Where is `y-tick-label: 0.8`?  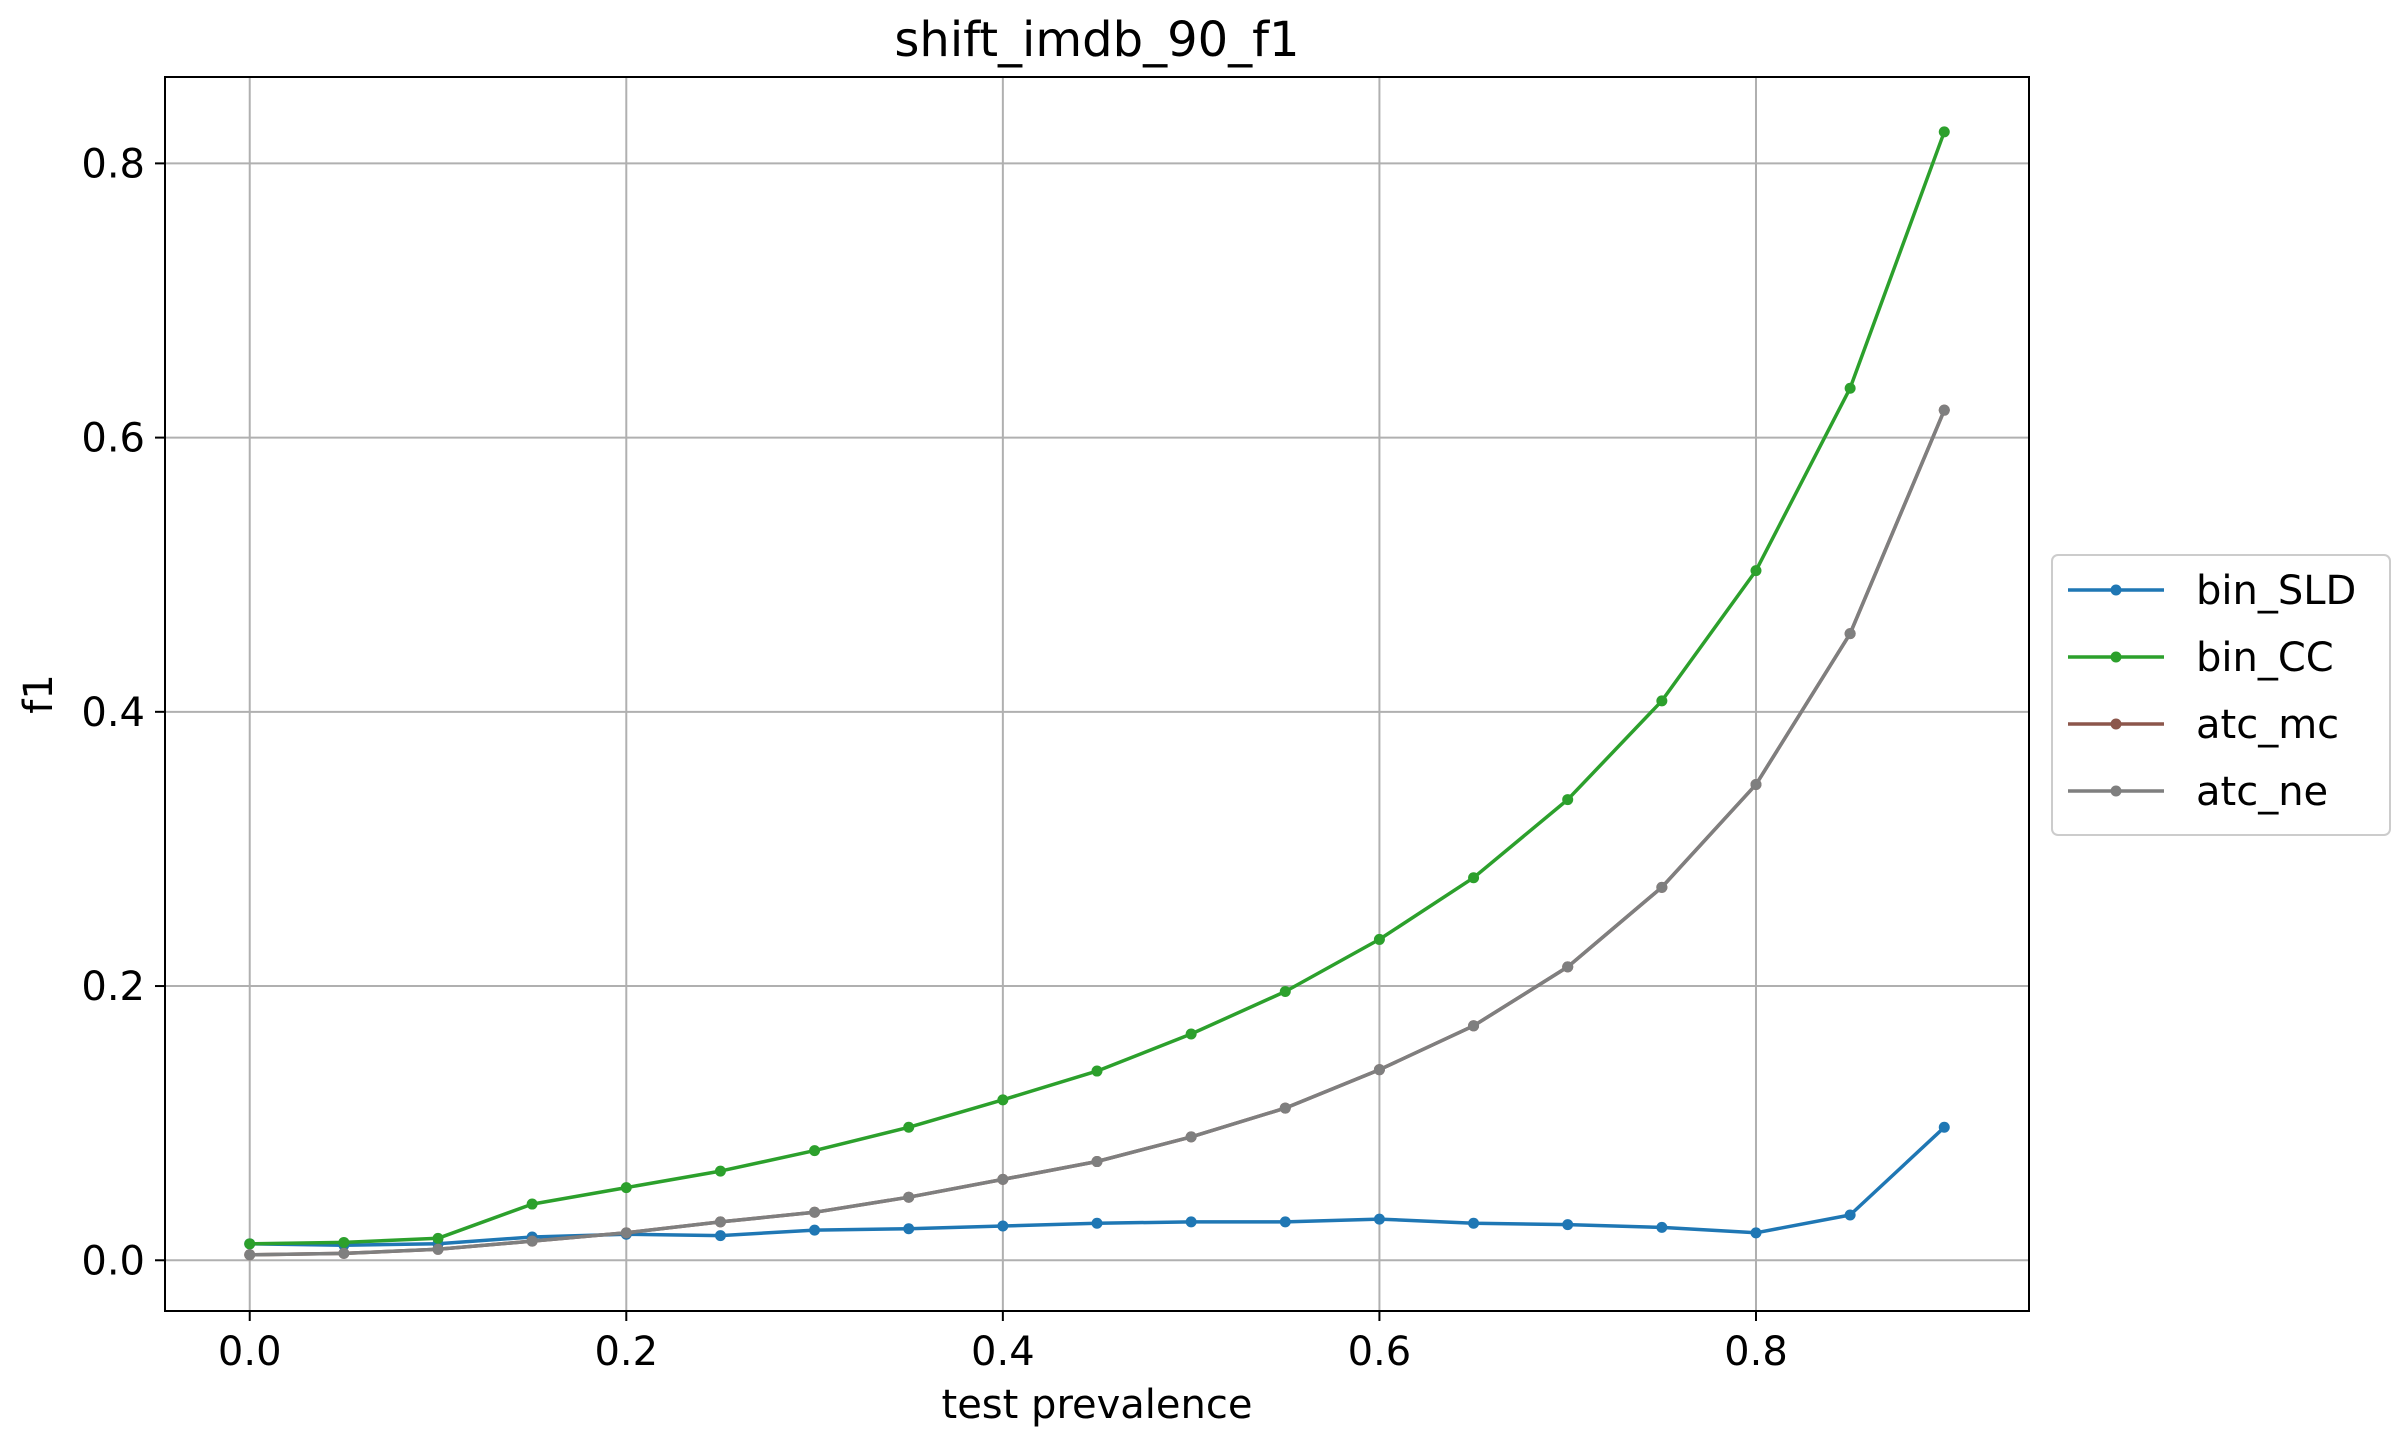 y-tick-label: 0.8 is located at coordinates (113, 164).